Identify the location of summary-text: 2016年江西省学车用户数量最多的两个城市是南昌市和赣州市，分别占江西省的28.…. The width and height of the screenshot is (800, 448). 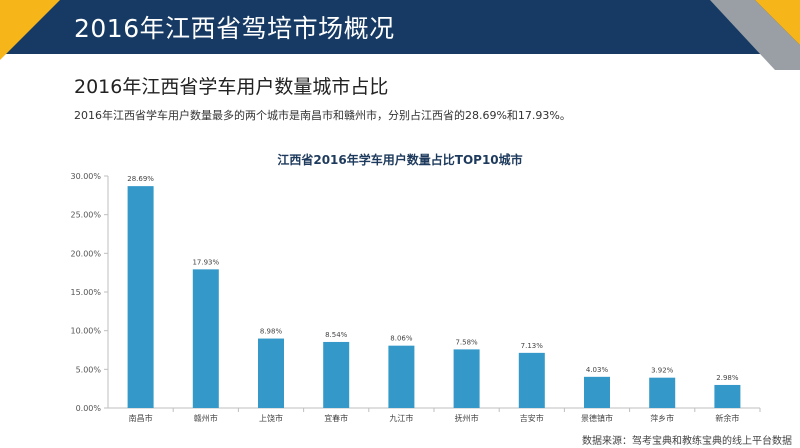
(322, 115).